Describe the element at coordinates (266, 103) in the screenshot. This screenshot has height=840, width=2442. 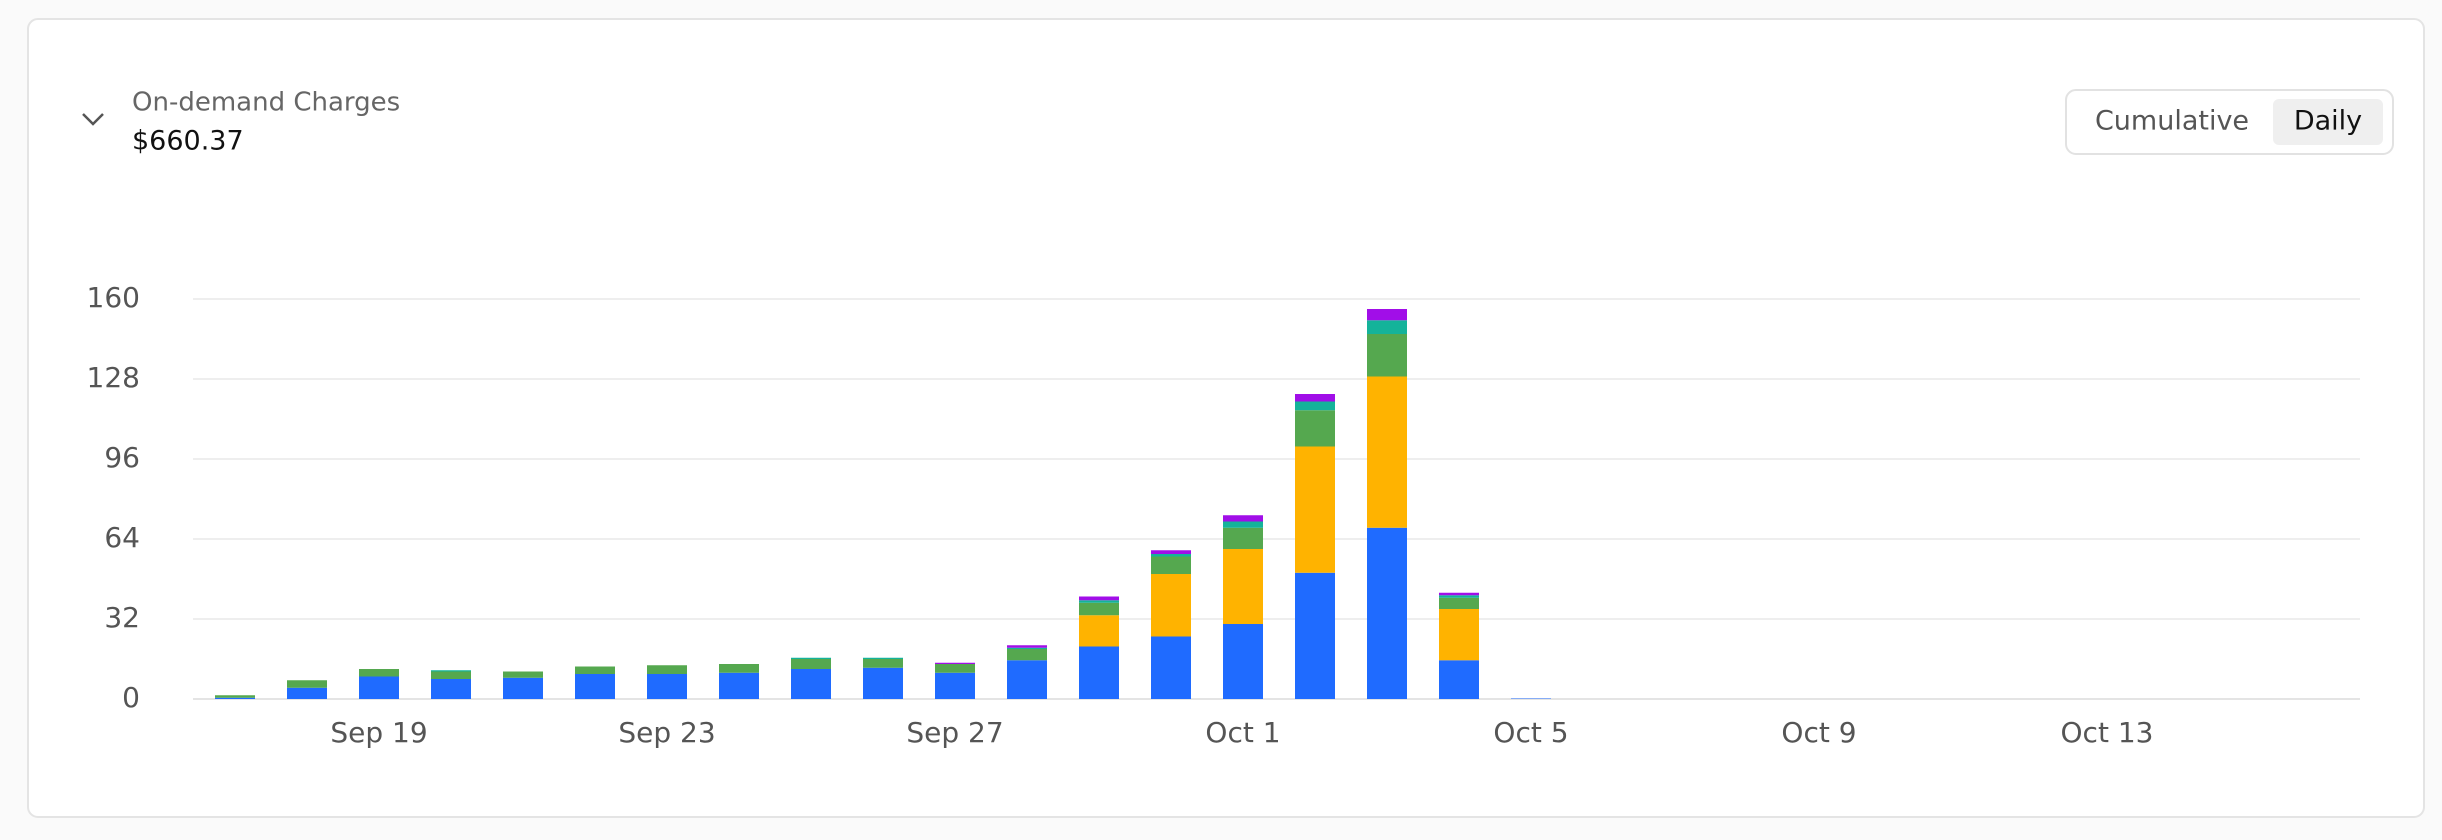
I see `chart-title: On-demand Charges` at that location.